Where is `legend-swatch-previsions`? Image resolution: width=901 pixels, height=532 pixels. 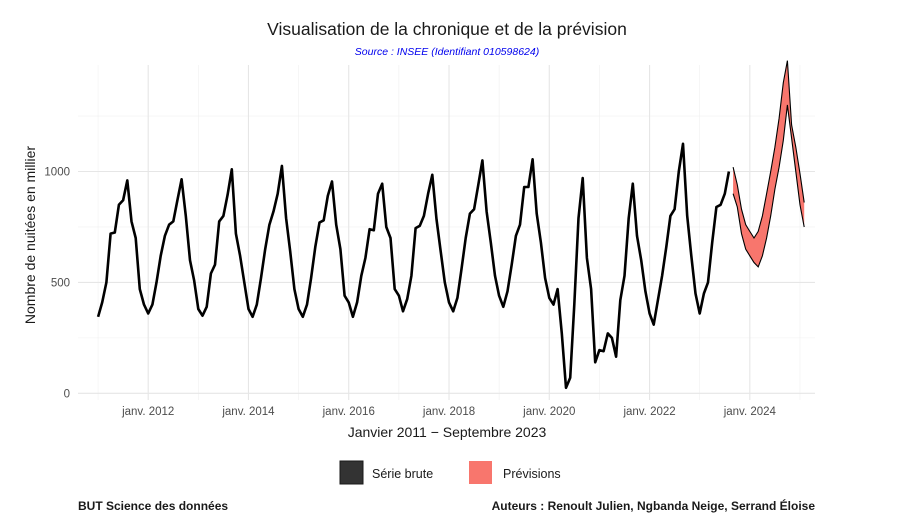 legend-swatch-previsions is located at coordinates (480, 472).